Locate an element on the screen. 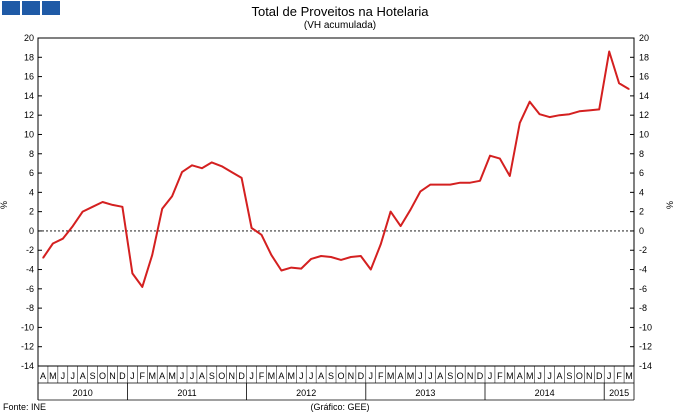 This screenshot has width=680, height=416. chart-subtitle: (VH acumulada) is located at coordinates (340, 25).